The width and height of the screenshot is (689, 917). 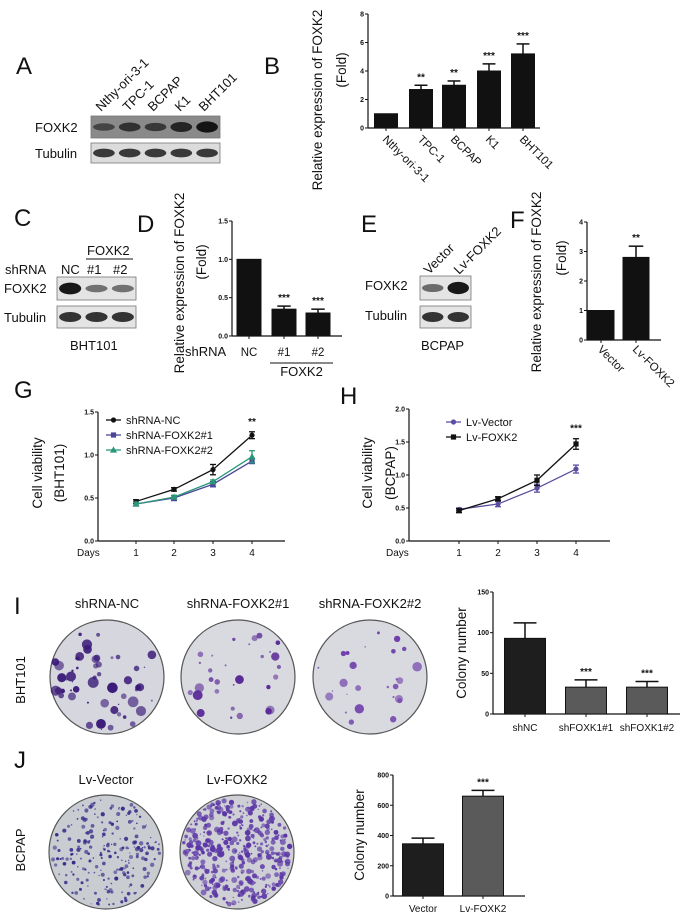 What do you see at coordinates (537, 480) in the screenshot?
I see `marker-square` at bounding box center [537, 480].